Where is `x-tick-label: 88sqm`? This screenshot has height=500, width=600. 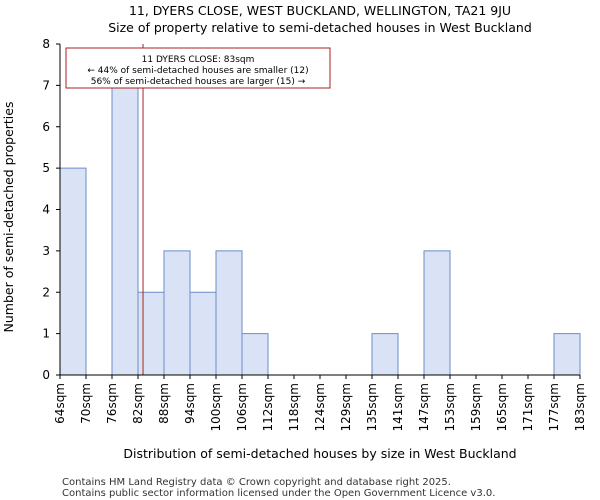 x-tick-label: 88sqm is located at coordinates (164, 403).